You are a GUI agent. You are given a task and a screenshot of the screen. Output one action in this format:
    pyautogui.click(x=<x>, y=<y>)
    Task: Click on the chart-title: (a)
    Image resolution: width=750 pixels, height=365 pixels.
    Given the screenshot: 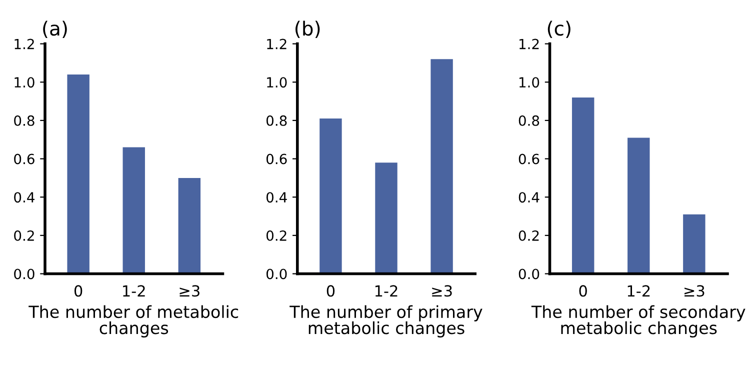 What is the action you would take?
    pyautogui.click(x=55, y=29)
    